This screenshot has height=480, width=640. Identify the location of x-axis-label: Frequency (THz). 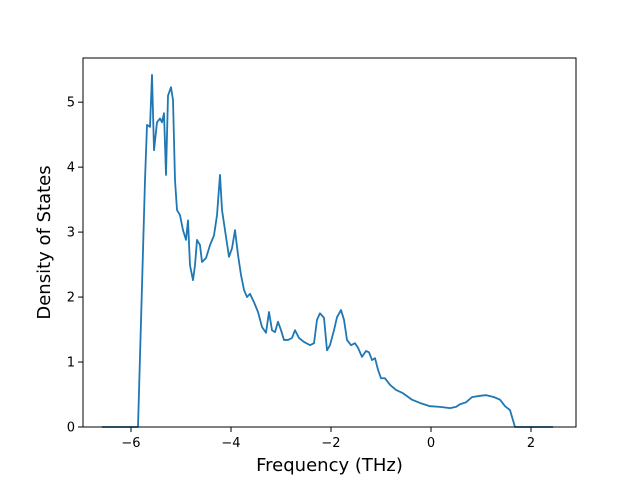
(329, 465).